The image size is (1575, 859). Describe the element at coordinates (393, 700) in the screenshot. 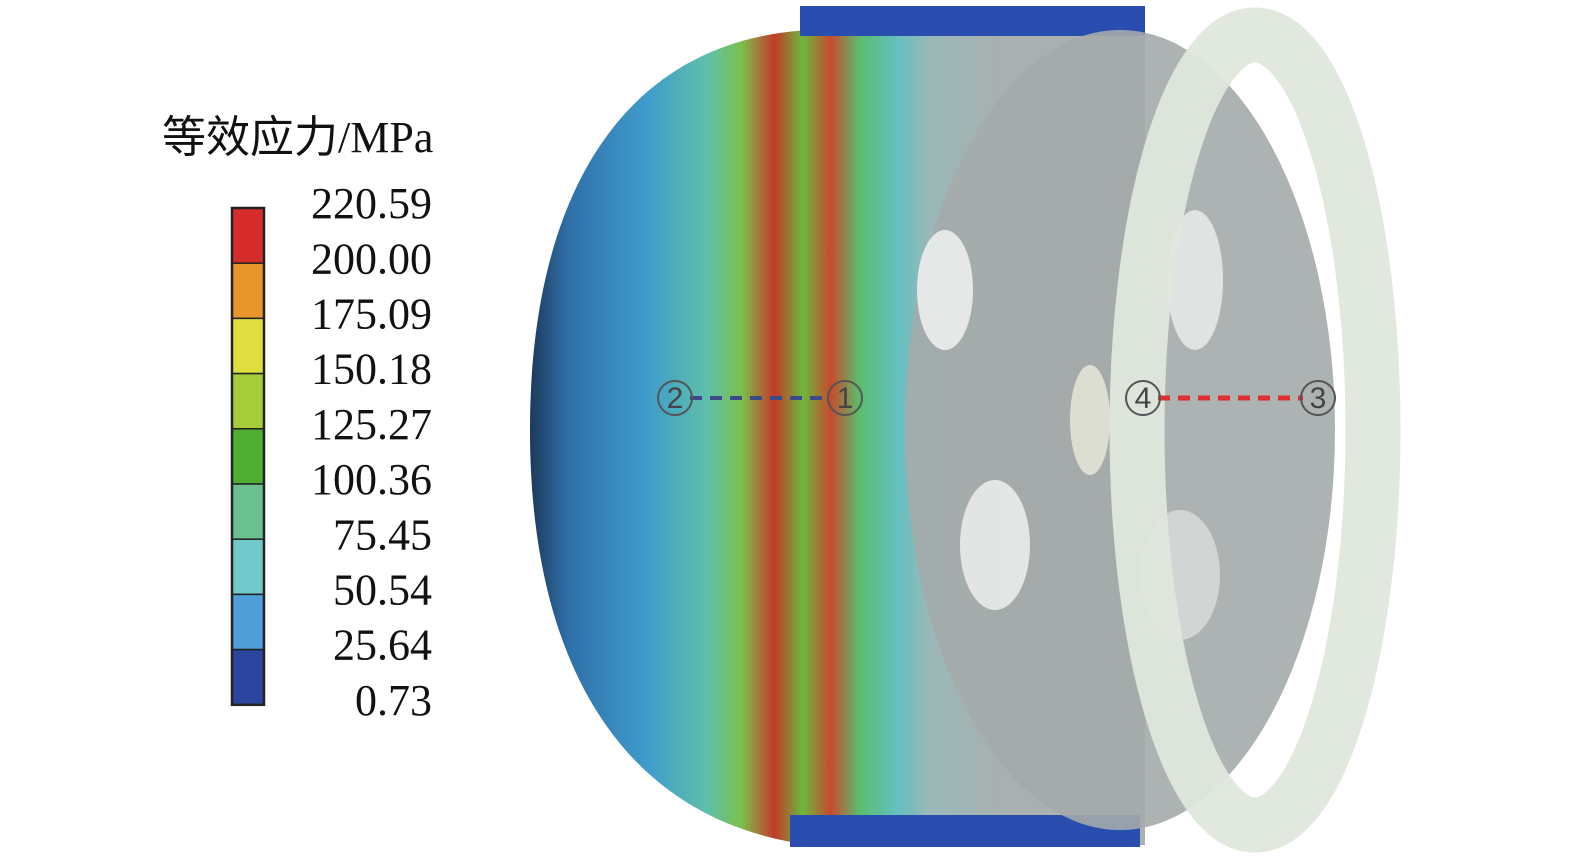

I see `legend-label: 0.73` at that location.